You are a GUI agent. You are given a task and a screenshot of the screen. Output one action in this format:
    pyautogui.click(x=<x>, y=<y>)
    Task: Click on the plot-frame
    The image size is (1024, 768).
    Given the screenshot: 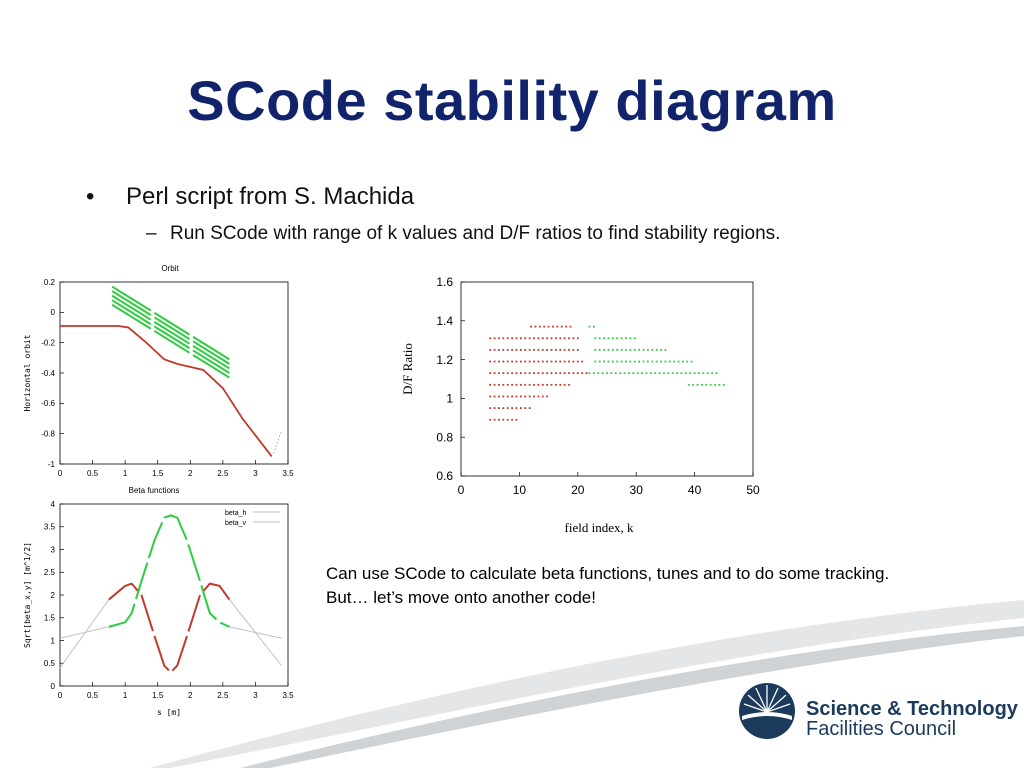 What is the action you would take?
    pyautogui.click(x=174, y=373)
    